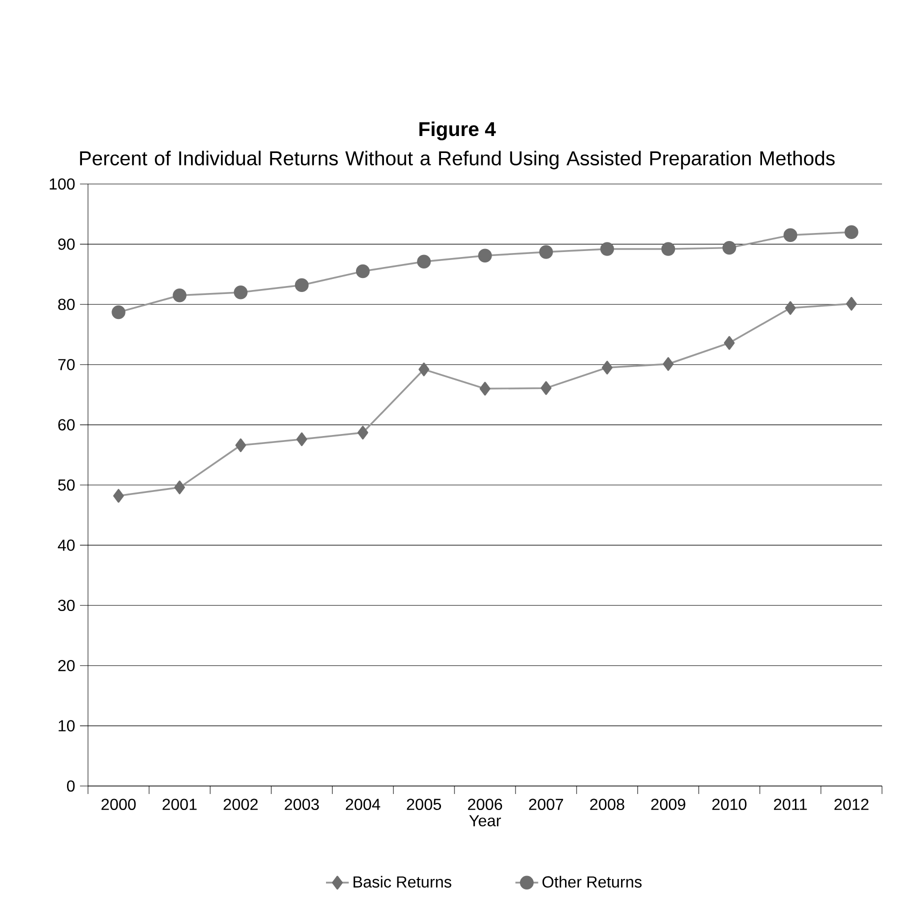  Describe the element at coordinates (66, 485) in the screenshot. I see `y-tick-label: 50` at that location.